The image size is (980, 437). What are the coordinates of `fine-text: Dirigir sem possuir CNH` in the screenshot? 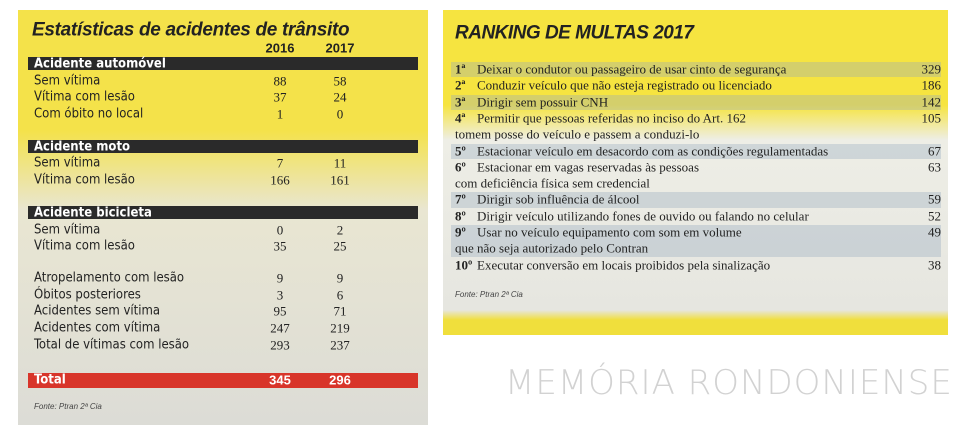 It's located at (543, 102).